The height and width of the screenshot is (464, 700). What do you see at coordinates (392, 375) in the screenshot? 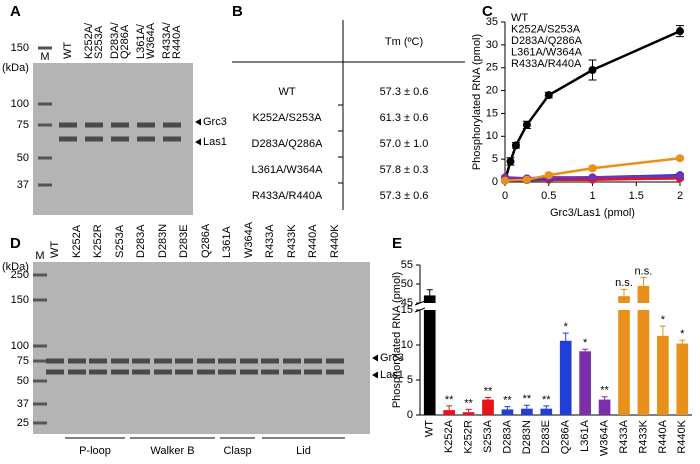
I see `band-label: Las1` at bounding box center [392, 375].